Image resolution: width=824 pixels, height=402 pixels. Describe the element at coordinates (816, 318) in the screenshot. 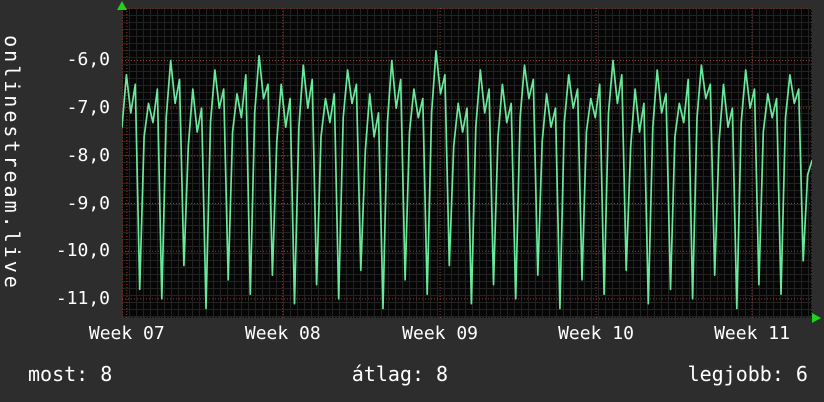

I see `x-axis-arrow-icon` at that location.